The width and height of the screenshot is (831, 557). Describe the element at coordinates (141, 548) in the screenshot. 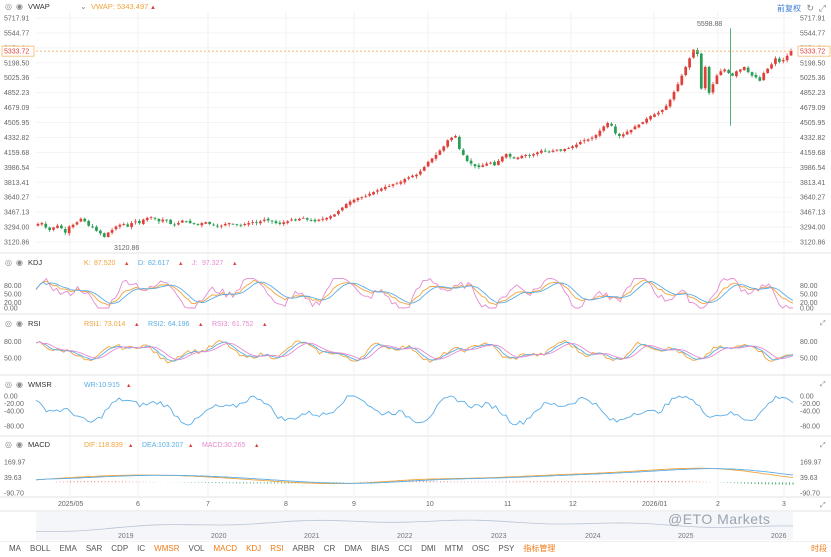

I see `indicator-toggle-5: IC` at that location.